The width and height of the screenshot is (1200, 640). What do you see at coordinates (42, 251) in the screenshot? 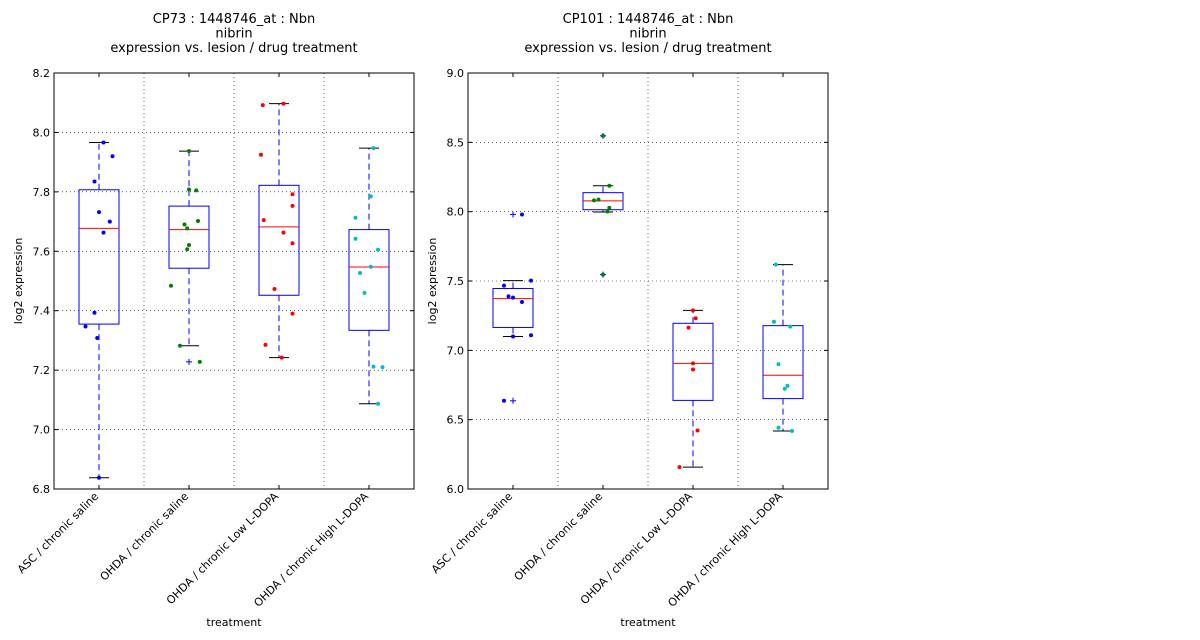
I see `y-tick-label: 7.6` at bounding box center [42, 251].